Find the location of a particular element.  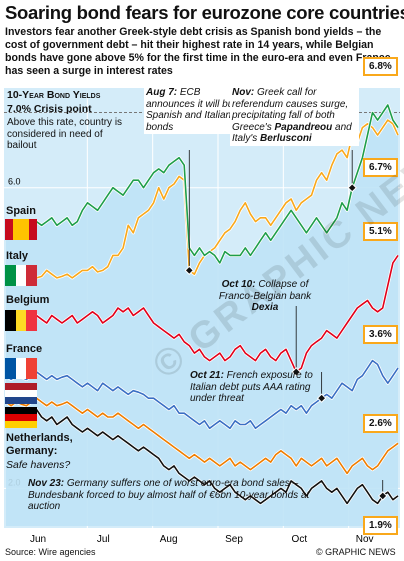

annotation-oct21-date: Oct 21: is located at coordinates (207, 375).